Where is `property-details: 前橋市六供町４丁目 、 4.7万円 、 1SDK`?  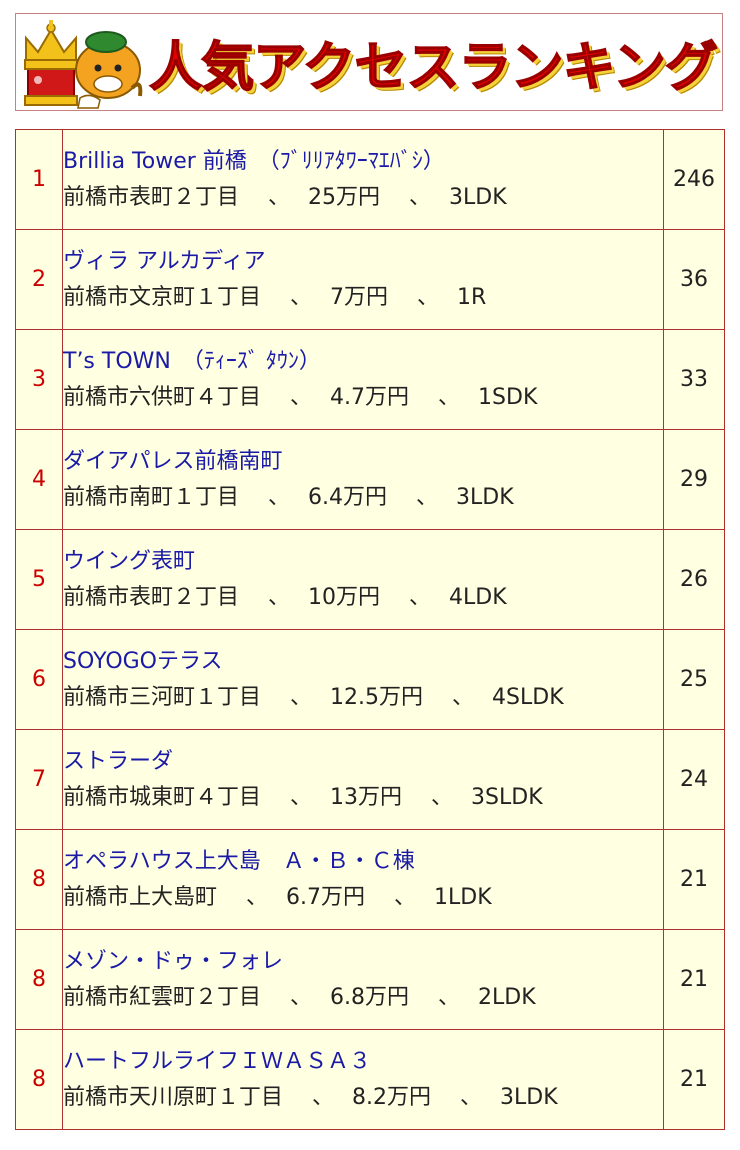 property-details: 前橋市六供町４丁目 、 4.7万円 、 1SDK is located at coordinates (363, 398).